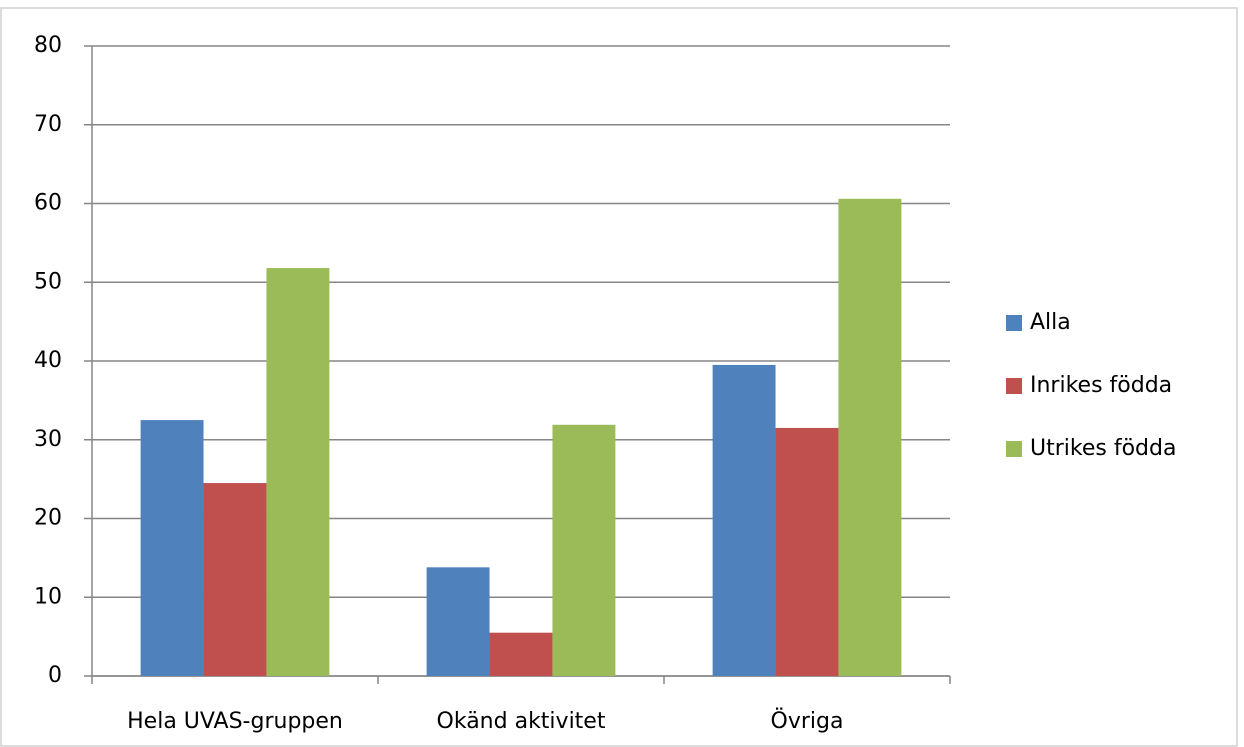 The image size is (1244, 747). Describe the element at coordinates (48, 518) in the screenshot. I see `y-tick-label: 20` at that location.